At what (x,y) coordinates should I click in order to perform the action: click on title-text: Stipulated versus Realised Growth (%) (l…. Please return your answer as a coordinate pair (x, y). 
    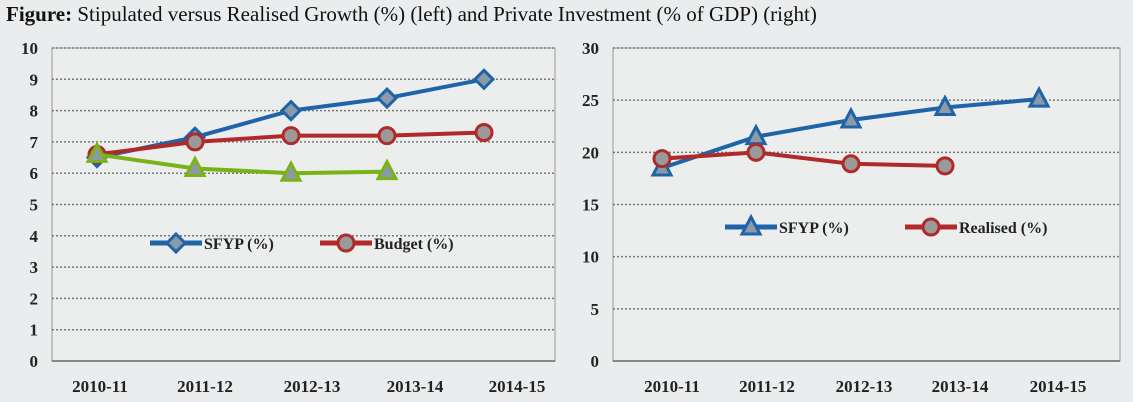
    Looking at the image, I should click on (447, 14).